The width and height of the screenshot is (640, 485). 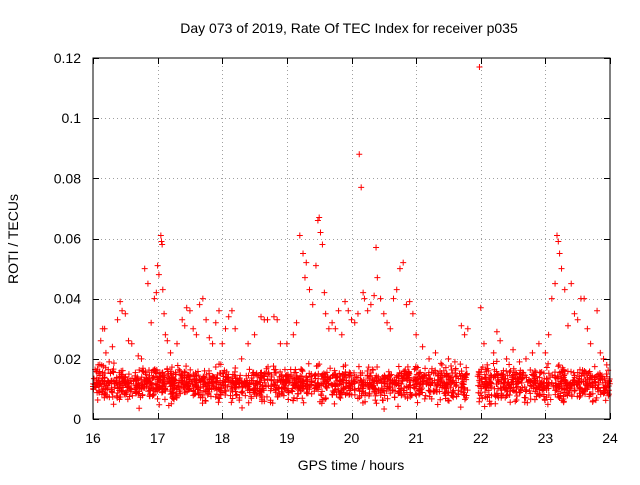 I want to click on y-tick-label: 0.1, so click(x=72, y=118).